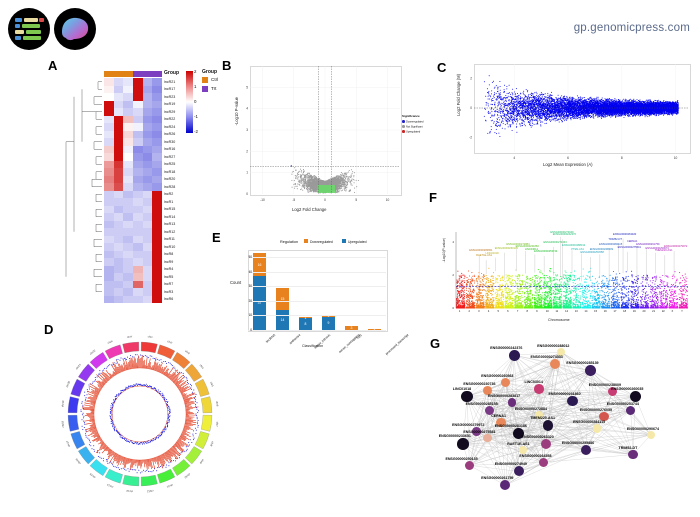 The image size is (700, 517). I want to click on heatmap-row-label: lncR20, so click(169, 179).